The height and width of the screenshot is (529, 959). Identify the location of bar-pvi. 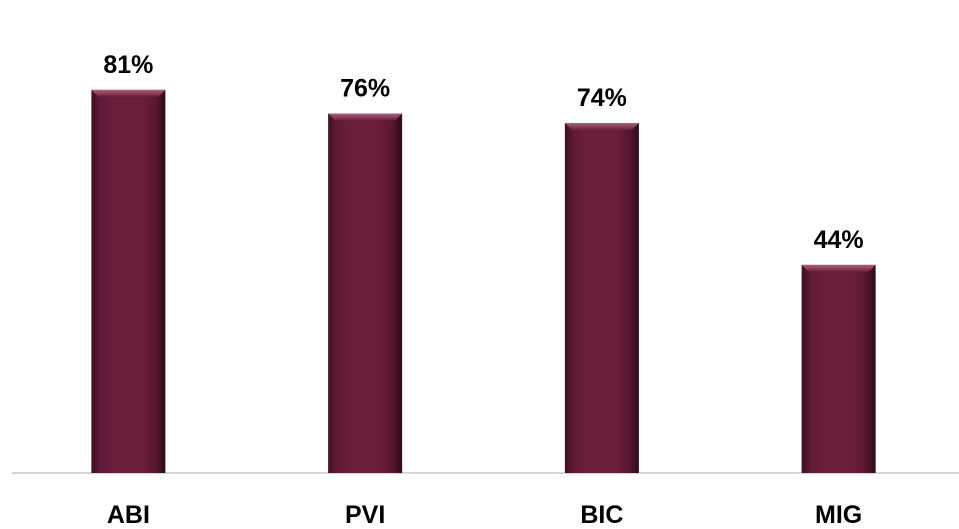
(365, 293).